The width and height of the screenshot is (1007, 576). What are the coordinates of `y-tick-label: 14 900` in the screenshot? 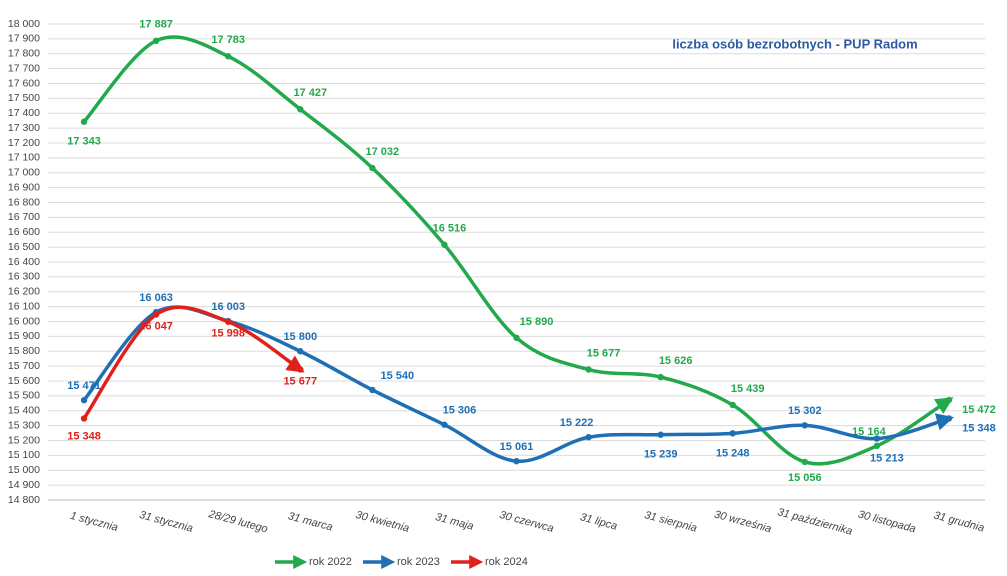 It's located at (24, 485).